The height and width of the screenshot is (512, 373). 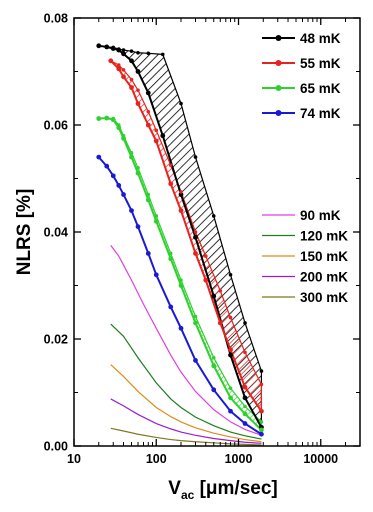 What do you see at coordinates (320, 113) in the screenshot?
I see `legend-label-3: 74 mK` at bounding box center [320, 113].